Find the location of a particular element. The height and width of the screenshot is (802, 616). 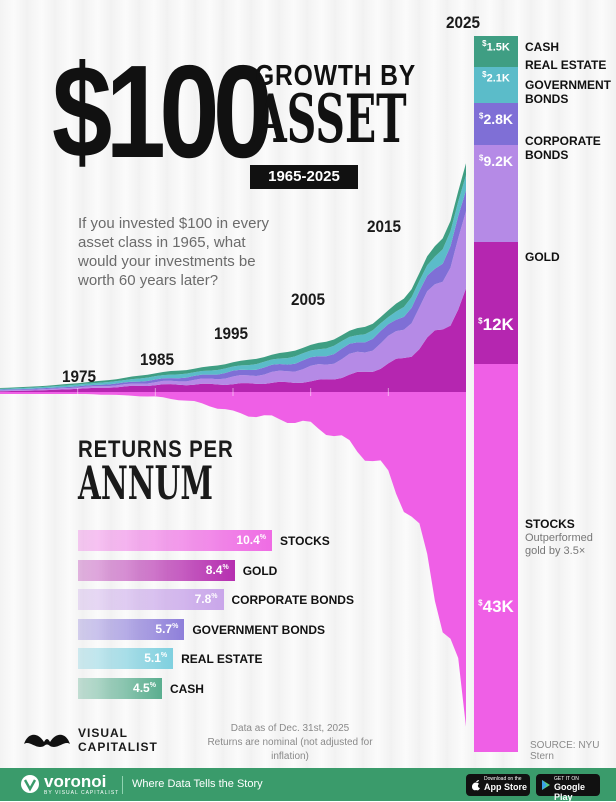

title-amount: $100 is located at coordinates (162, 111).